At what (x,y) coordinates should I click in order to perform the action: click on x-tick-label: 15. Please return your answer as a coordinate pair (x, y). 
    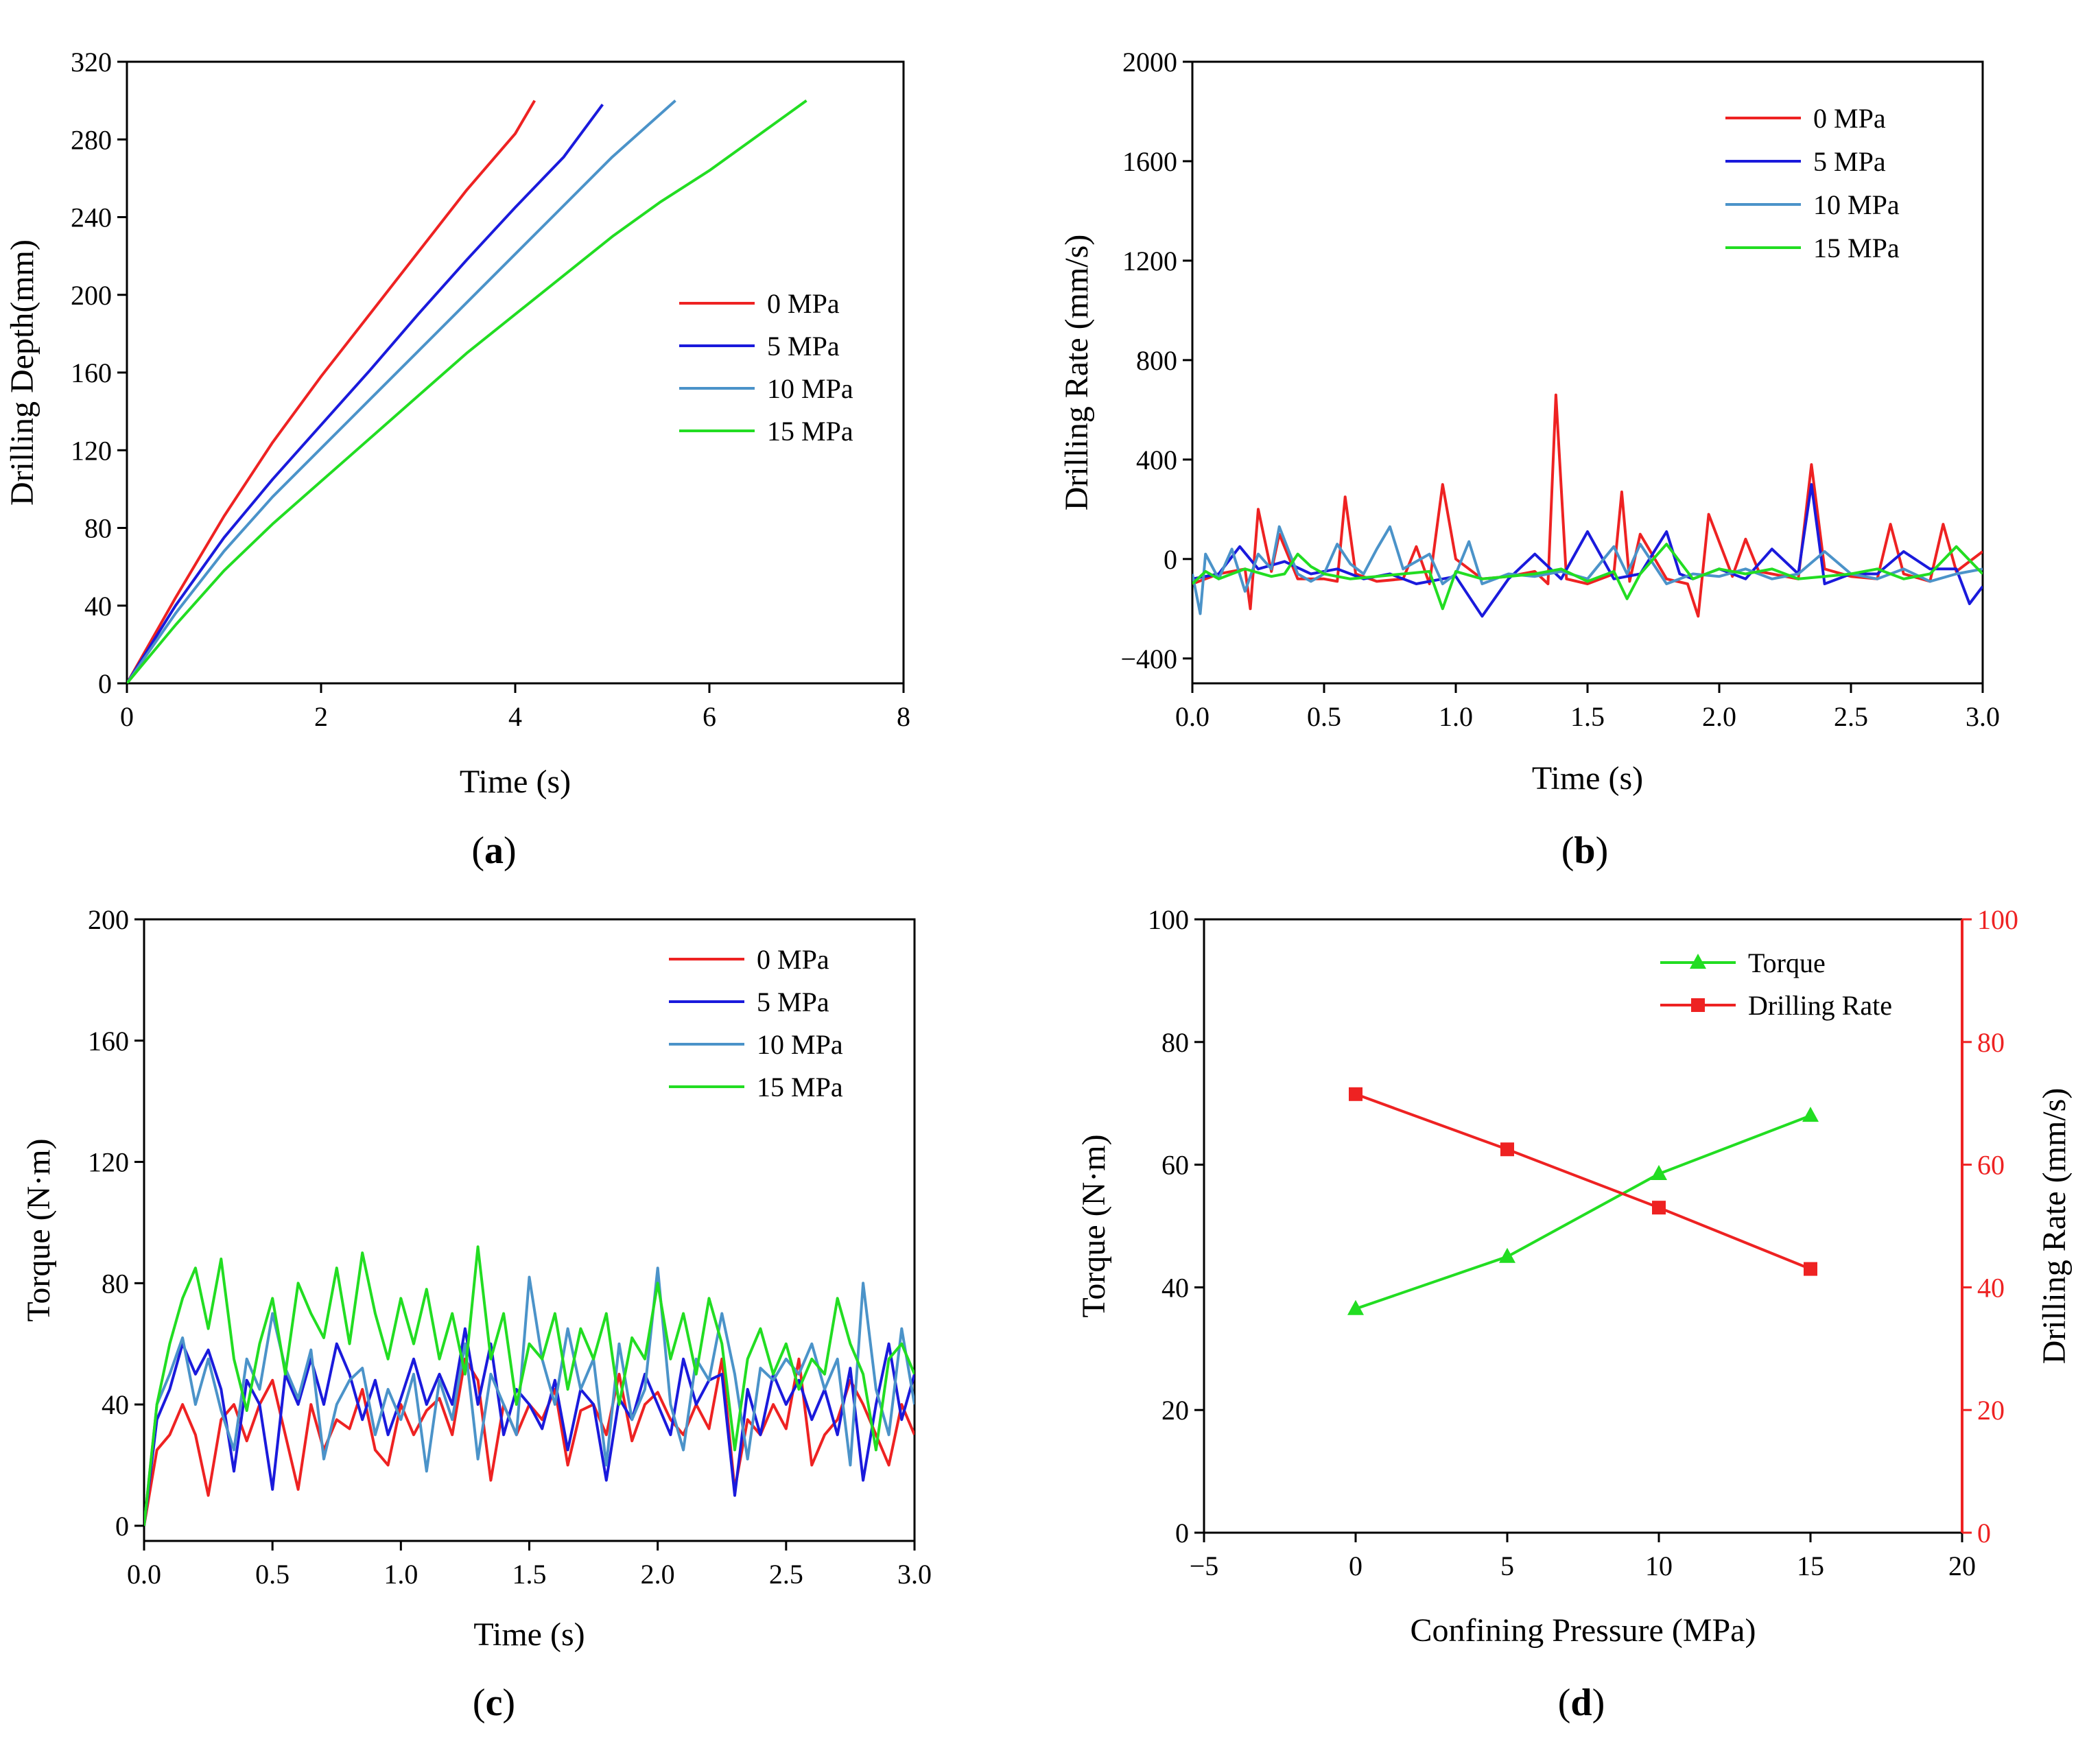
    Looking at the image, I should click on (1810, 1566).